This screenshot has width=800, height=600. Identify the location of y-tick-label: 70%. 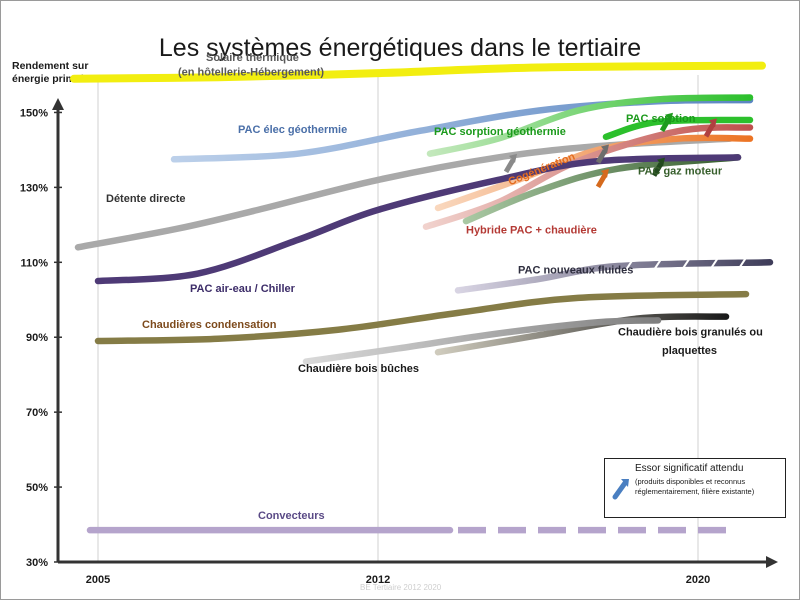
(37, 413).